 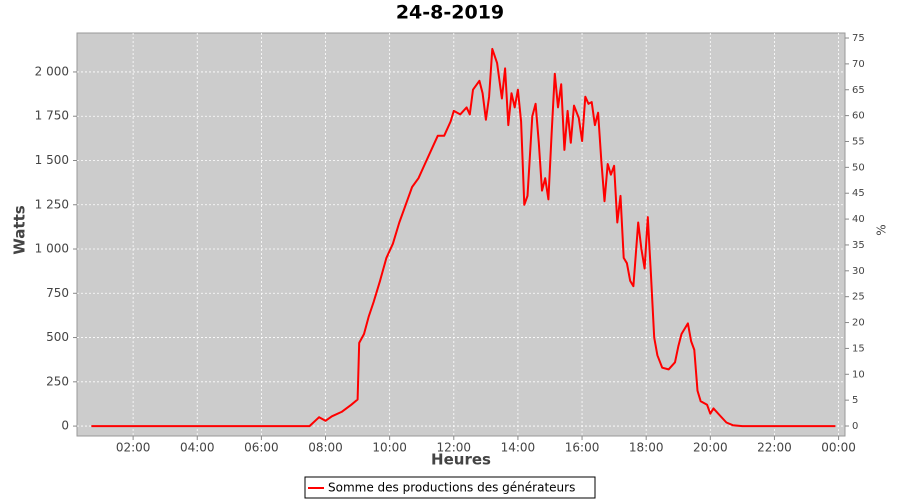 I want to click on y2-axis-label: %, so click(x=882, y=229).